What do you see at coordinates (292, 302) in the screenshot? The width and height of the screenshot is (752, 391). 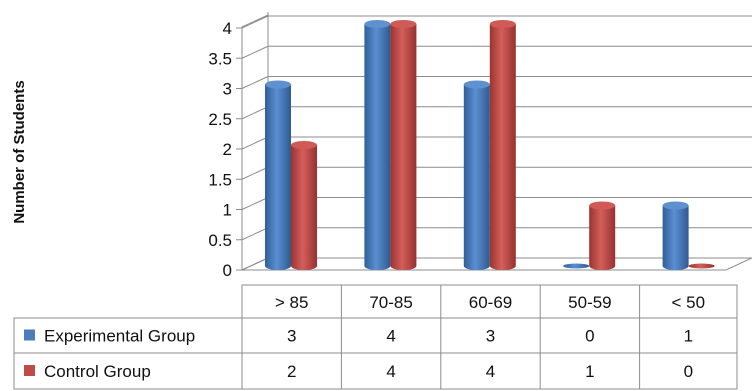 I see `x-tick-label: > 85` at bounding box center [292, 302].